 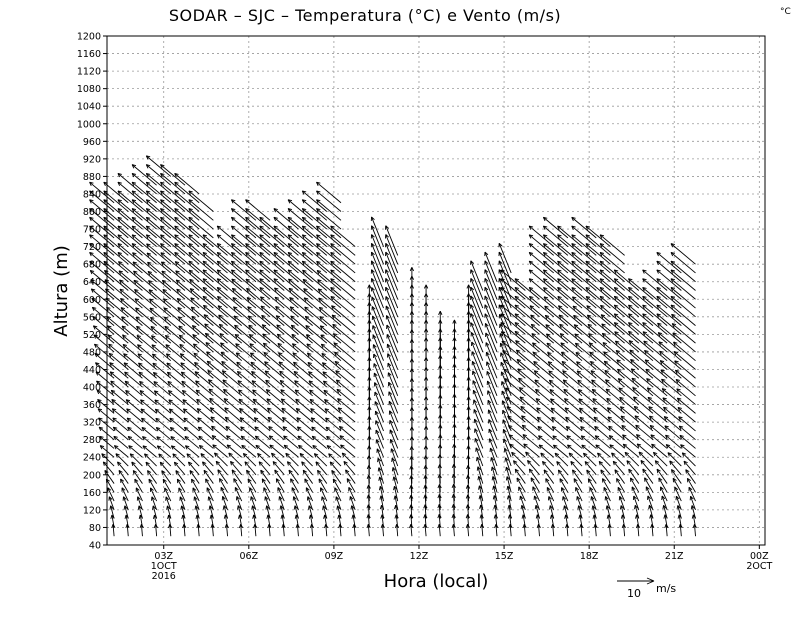 I want to click on x-tick-label: 12Z, so click(x=419, y=556).